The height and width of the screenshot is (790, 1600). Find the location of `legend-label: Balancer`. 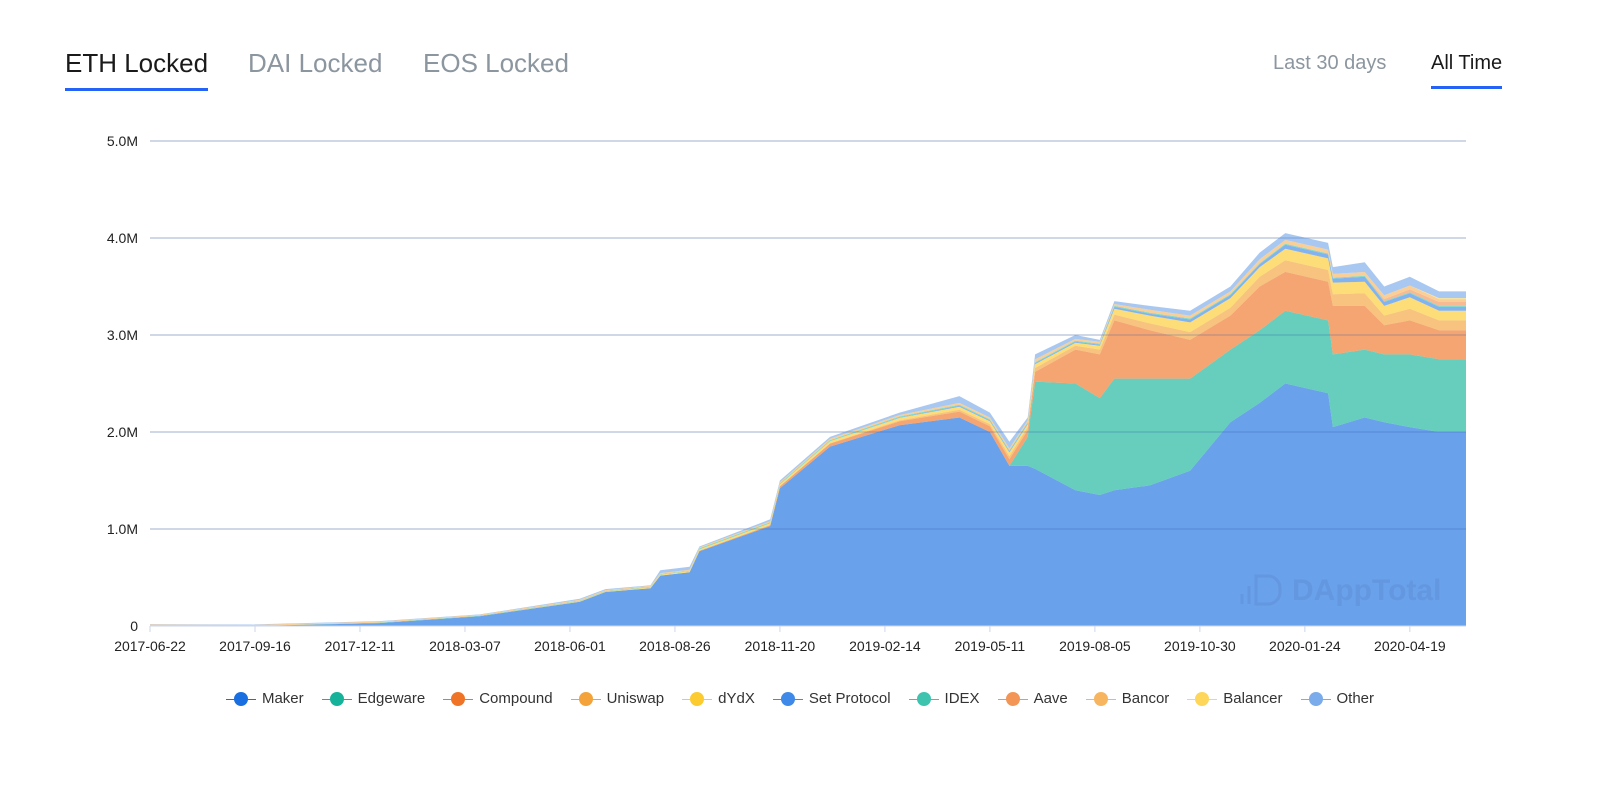

legend-label: Balancer is located at coordinates (1253, 698).